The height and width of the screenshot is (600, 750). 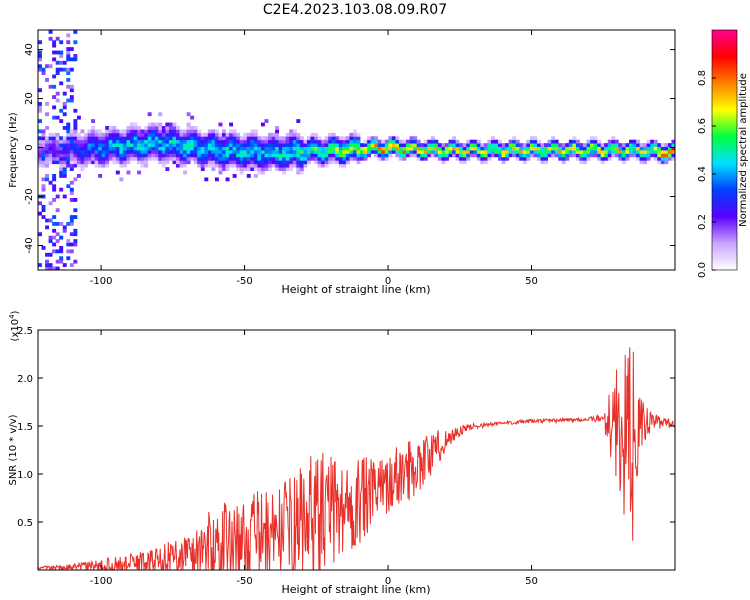 What do you see at coordinates (29, 245) in the screenshot?
I see `y-tick-label: -40` at bounding box center [29, 245].